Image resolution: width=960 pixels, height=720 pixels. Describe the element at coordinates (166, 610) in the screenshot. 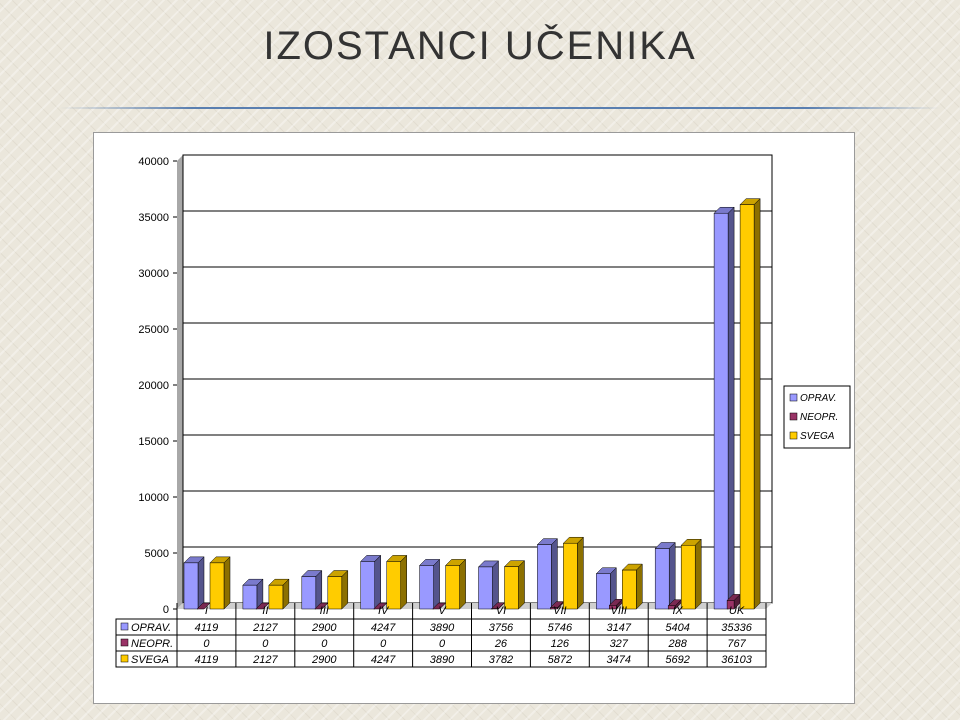

I see `y-tick-label: 0` at that location.